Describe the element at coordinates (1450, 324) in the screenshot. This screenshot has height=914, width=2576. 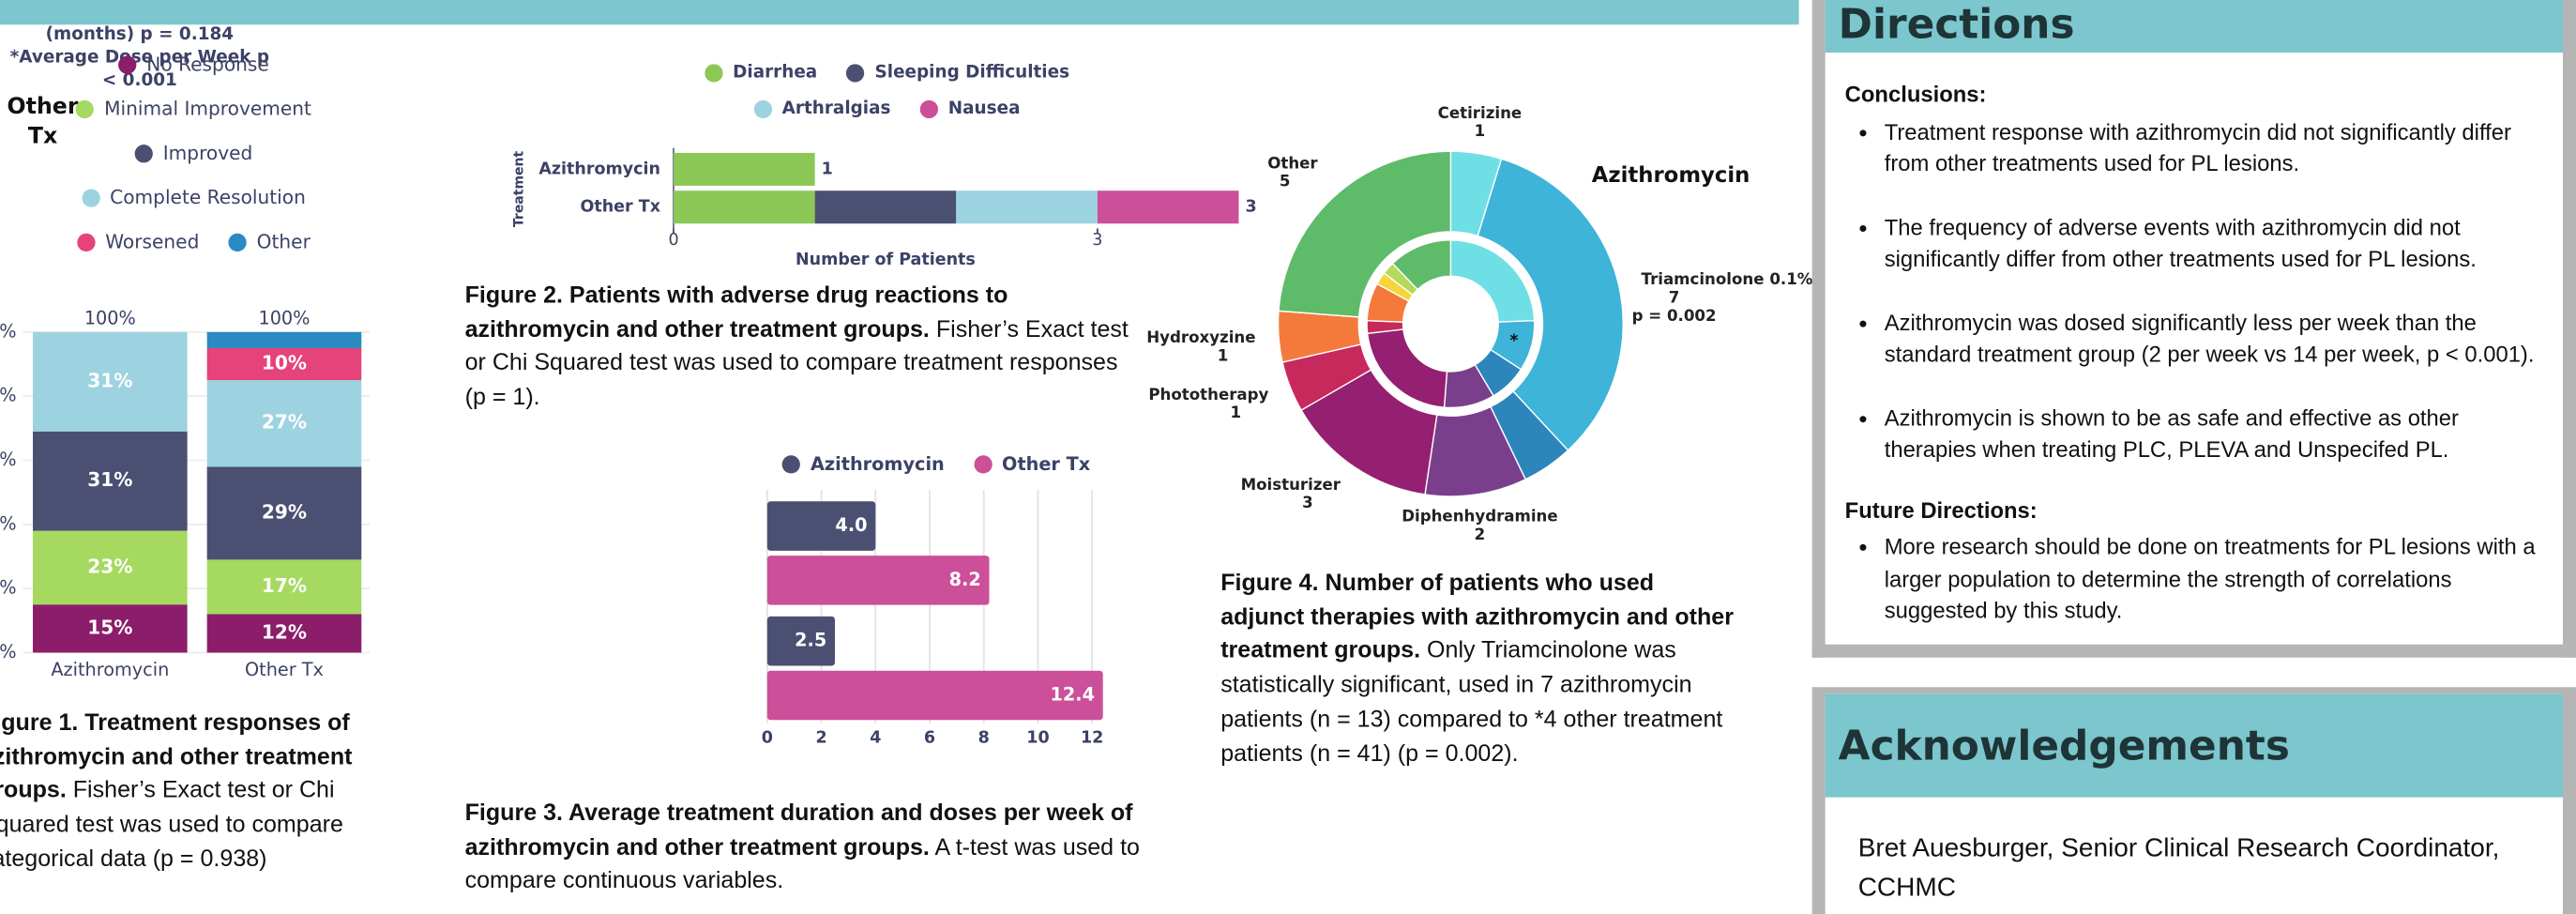
I see `center-hole` at that location.